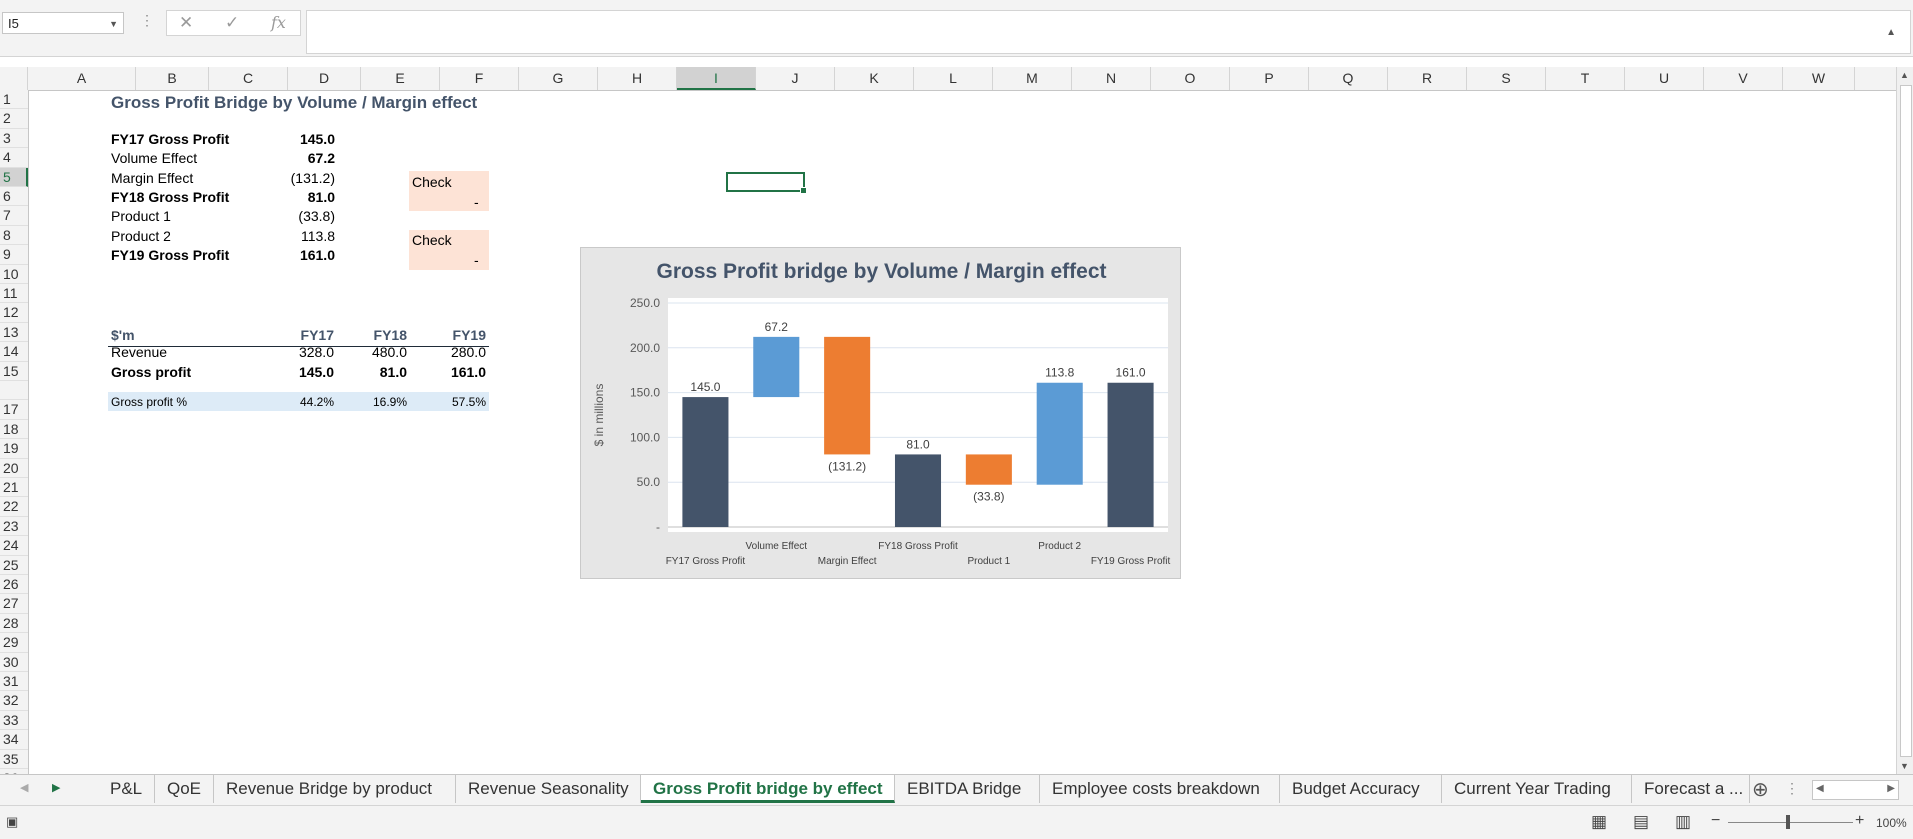 The image size is (1913, 839). What do you see at coordinates (1585, 78) in the screenshot?
I see `column-header: T` at bounding box center [1585, 78].